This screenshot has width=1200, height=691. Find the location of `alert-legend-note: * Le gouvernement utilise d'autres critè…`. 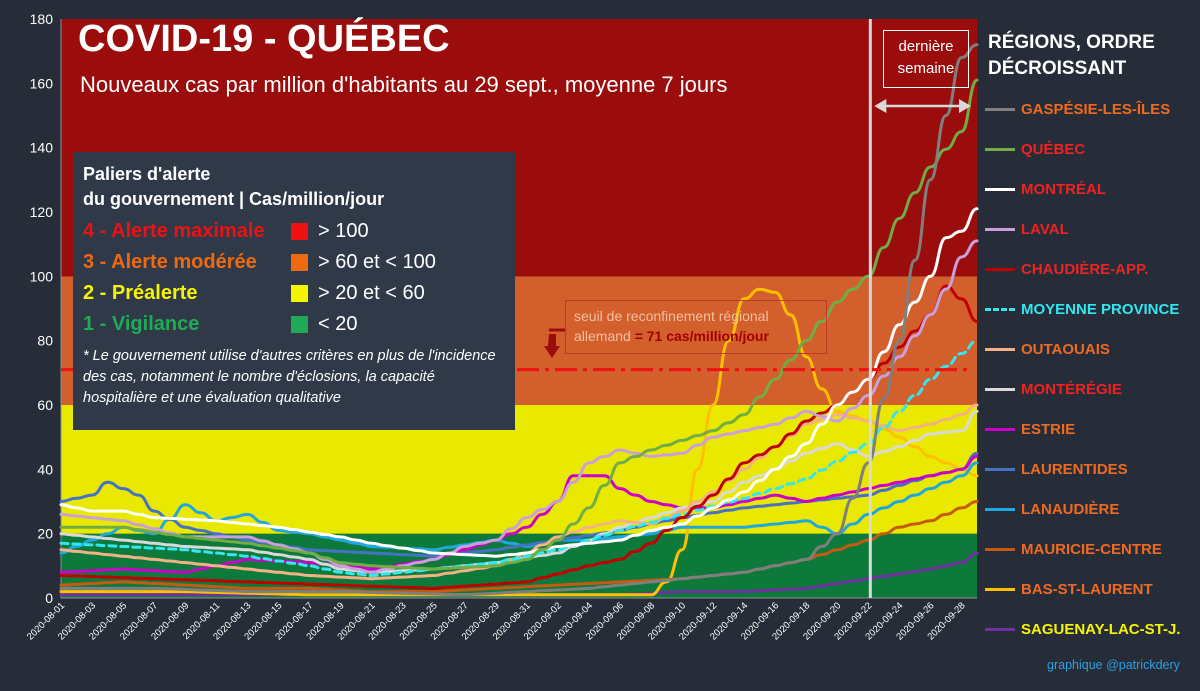

alert-legend-note: * Le gouvernement utilise d'autres critè… is located at coordinates (289, 377).